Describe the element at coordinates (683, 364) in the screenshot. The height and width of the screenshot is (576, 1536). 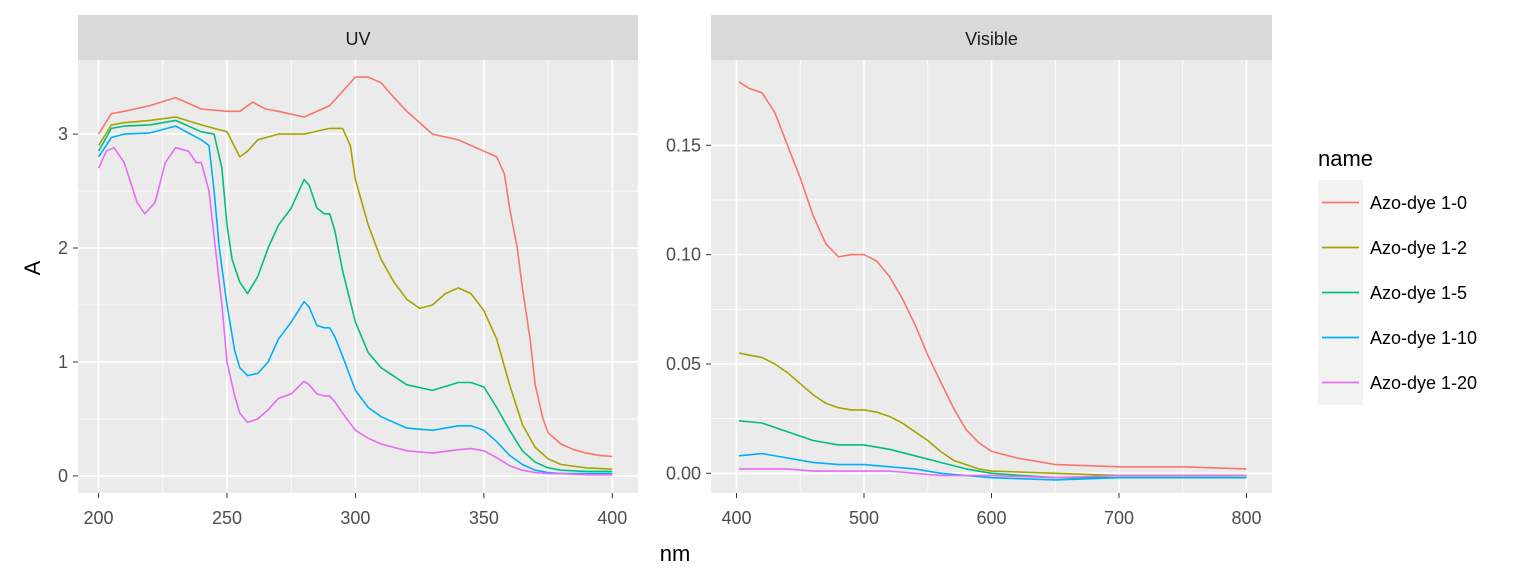
I see `y-tick-label: 0.05` at that location.